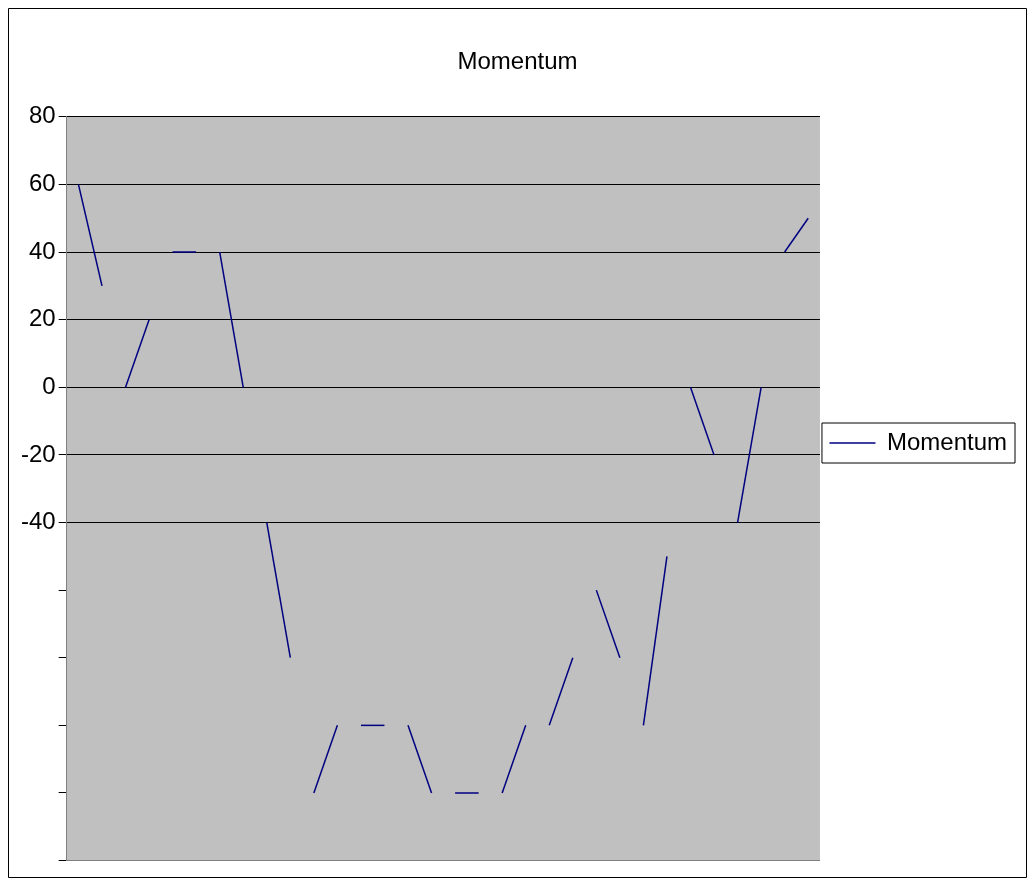 This screenshot has width=1035, height=886. Describe the element at coordinates (947, 441) in the screenshot. I see `legend-label: Momentum` at that location.